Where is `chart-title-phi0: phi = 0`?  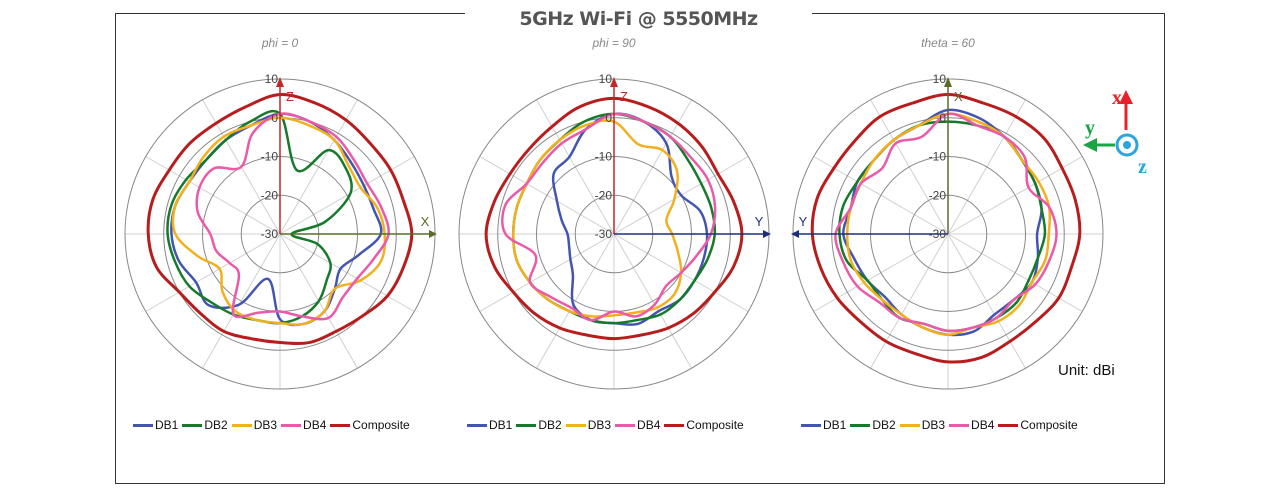 chart-title-phi0: phi = 0 is located at coordinates (280, 43).